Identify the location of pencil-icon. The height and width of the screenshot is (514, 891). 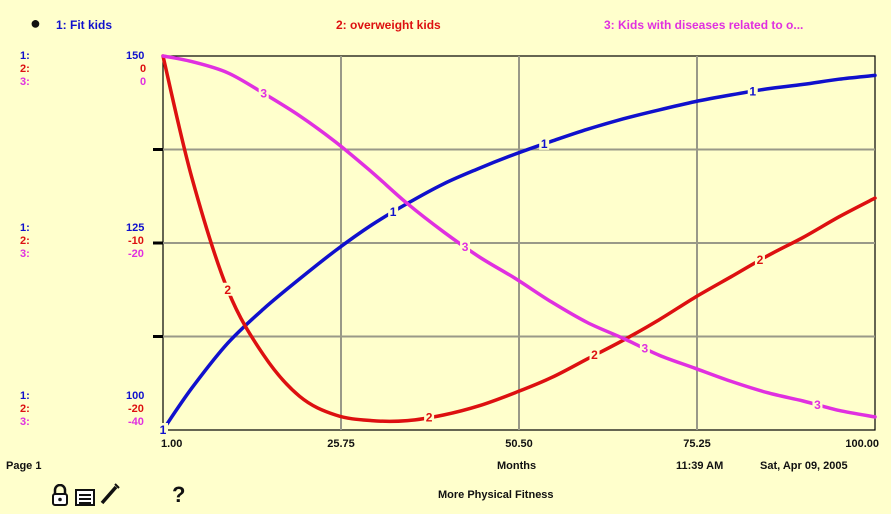
(109, 494).